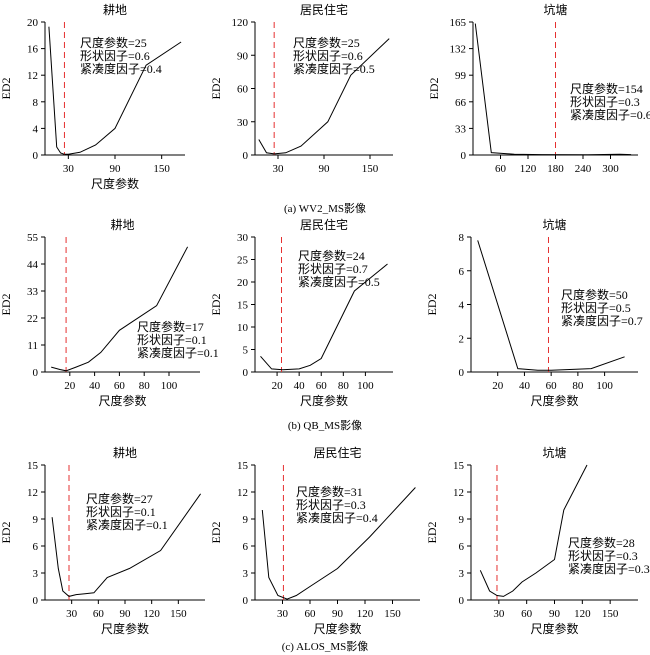 This screenshot has height=655, width=650. Describe the element at coordinates (554, 628) in the screenshot. I see `panel-9-x-axis-title: 尺度参数` at that location.